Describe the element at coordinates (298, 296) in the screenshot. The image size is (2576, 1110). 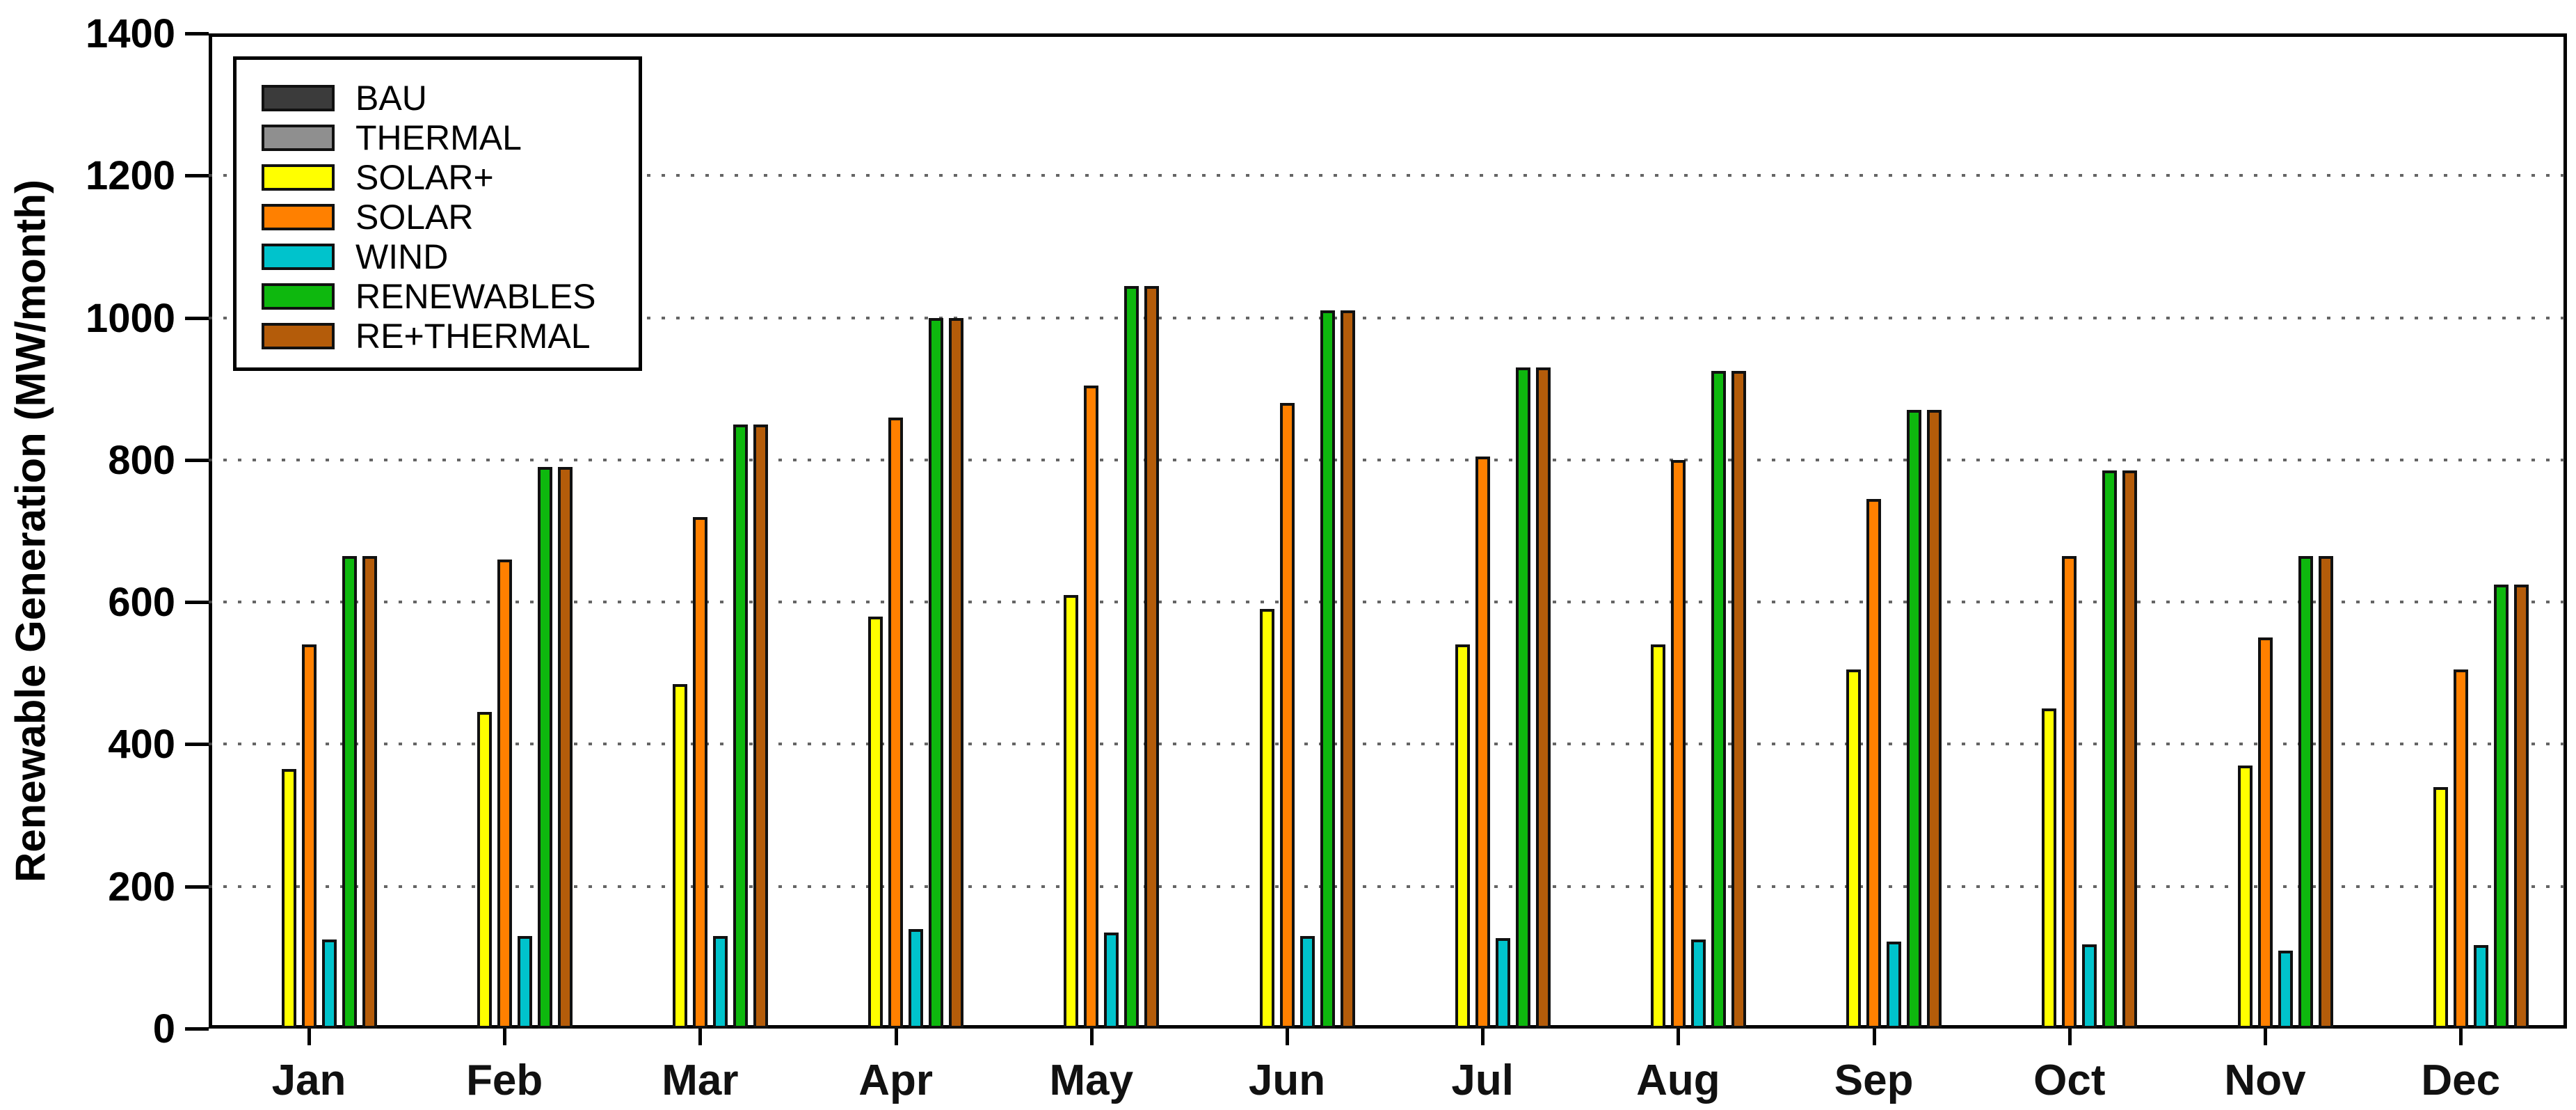
I see `legend-swatch-renewables` at that location.